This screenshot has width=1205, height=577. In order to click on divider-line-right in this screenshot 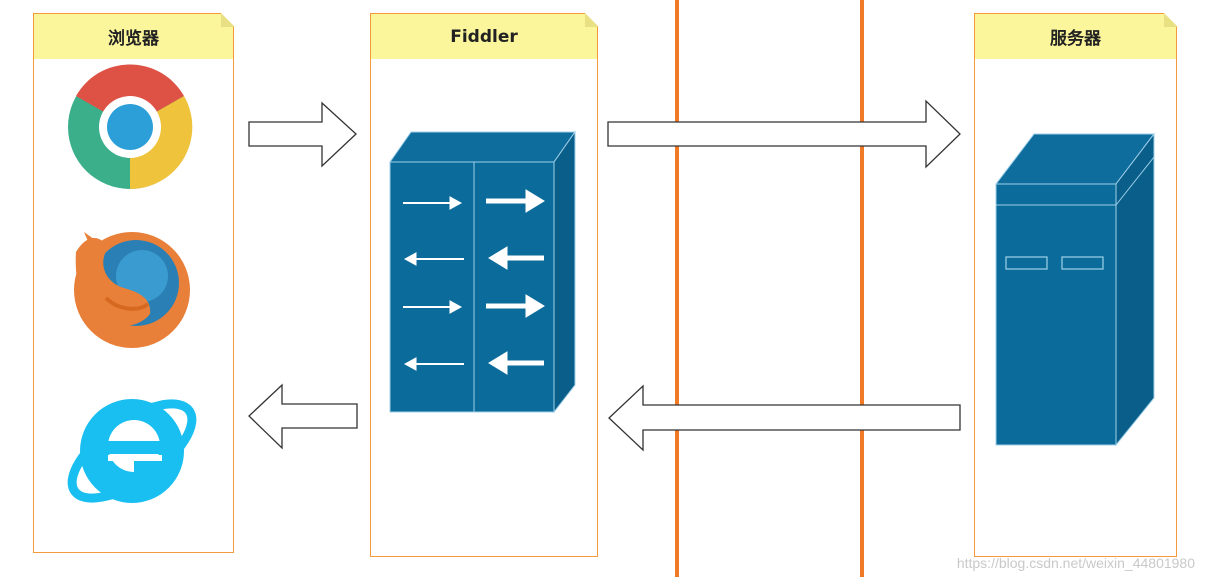, I will do `click(862, 288)`.